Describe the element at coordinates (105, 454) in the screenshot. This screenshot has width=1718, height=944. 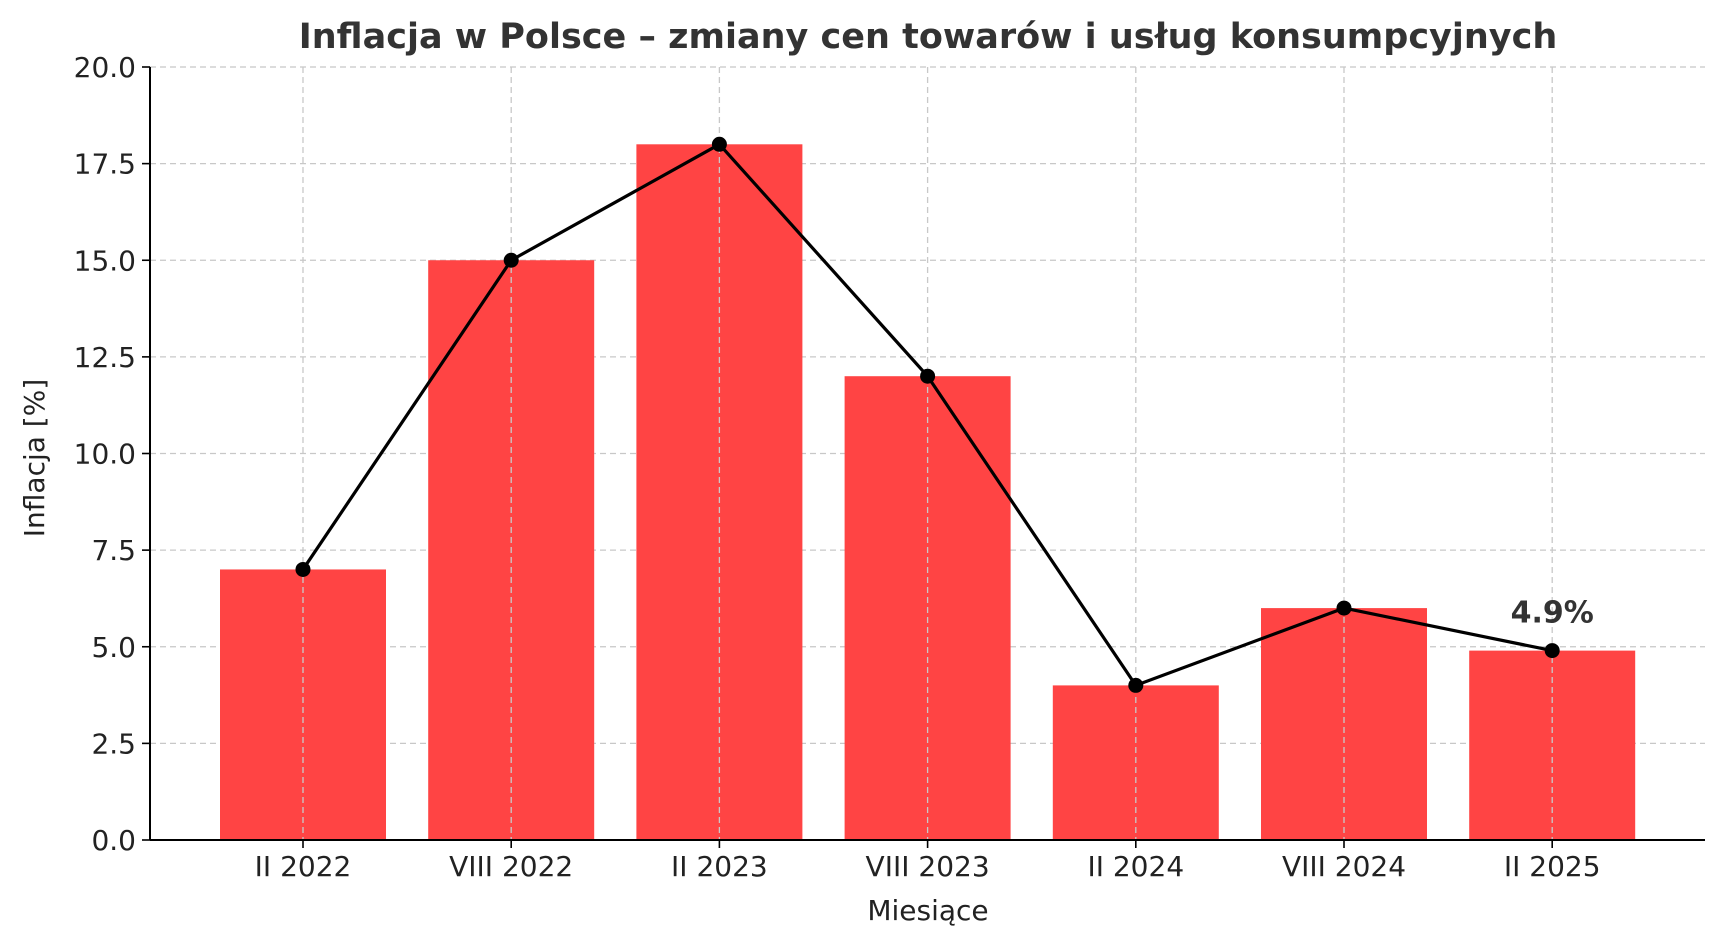
I see `y-tick-label: 10.0` at that location.